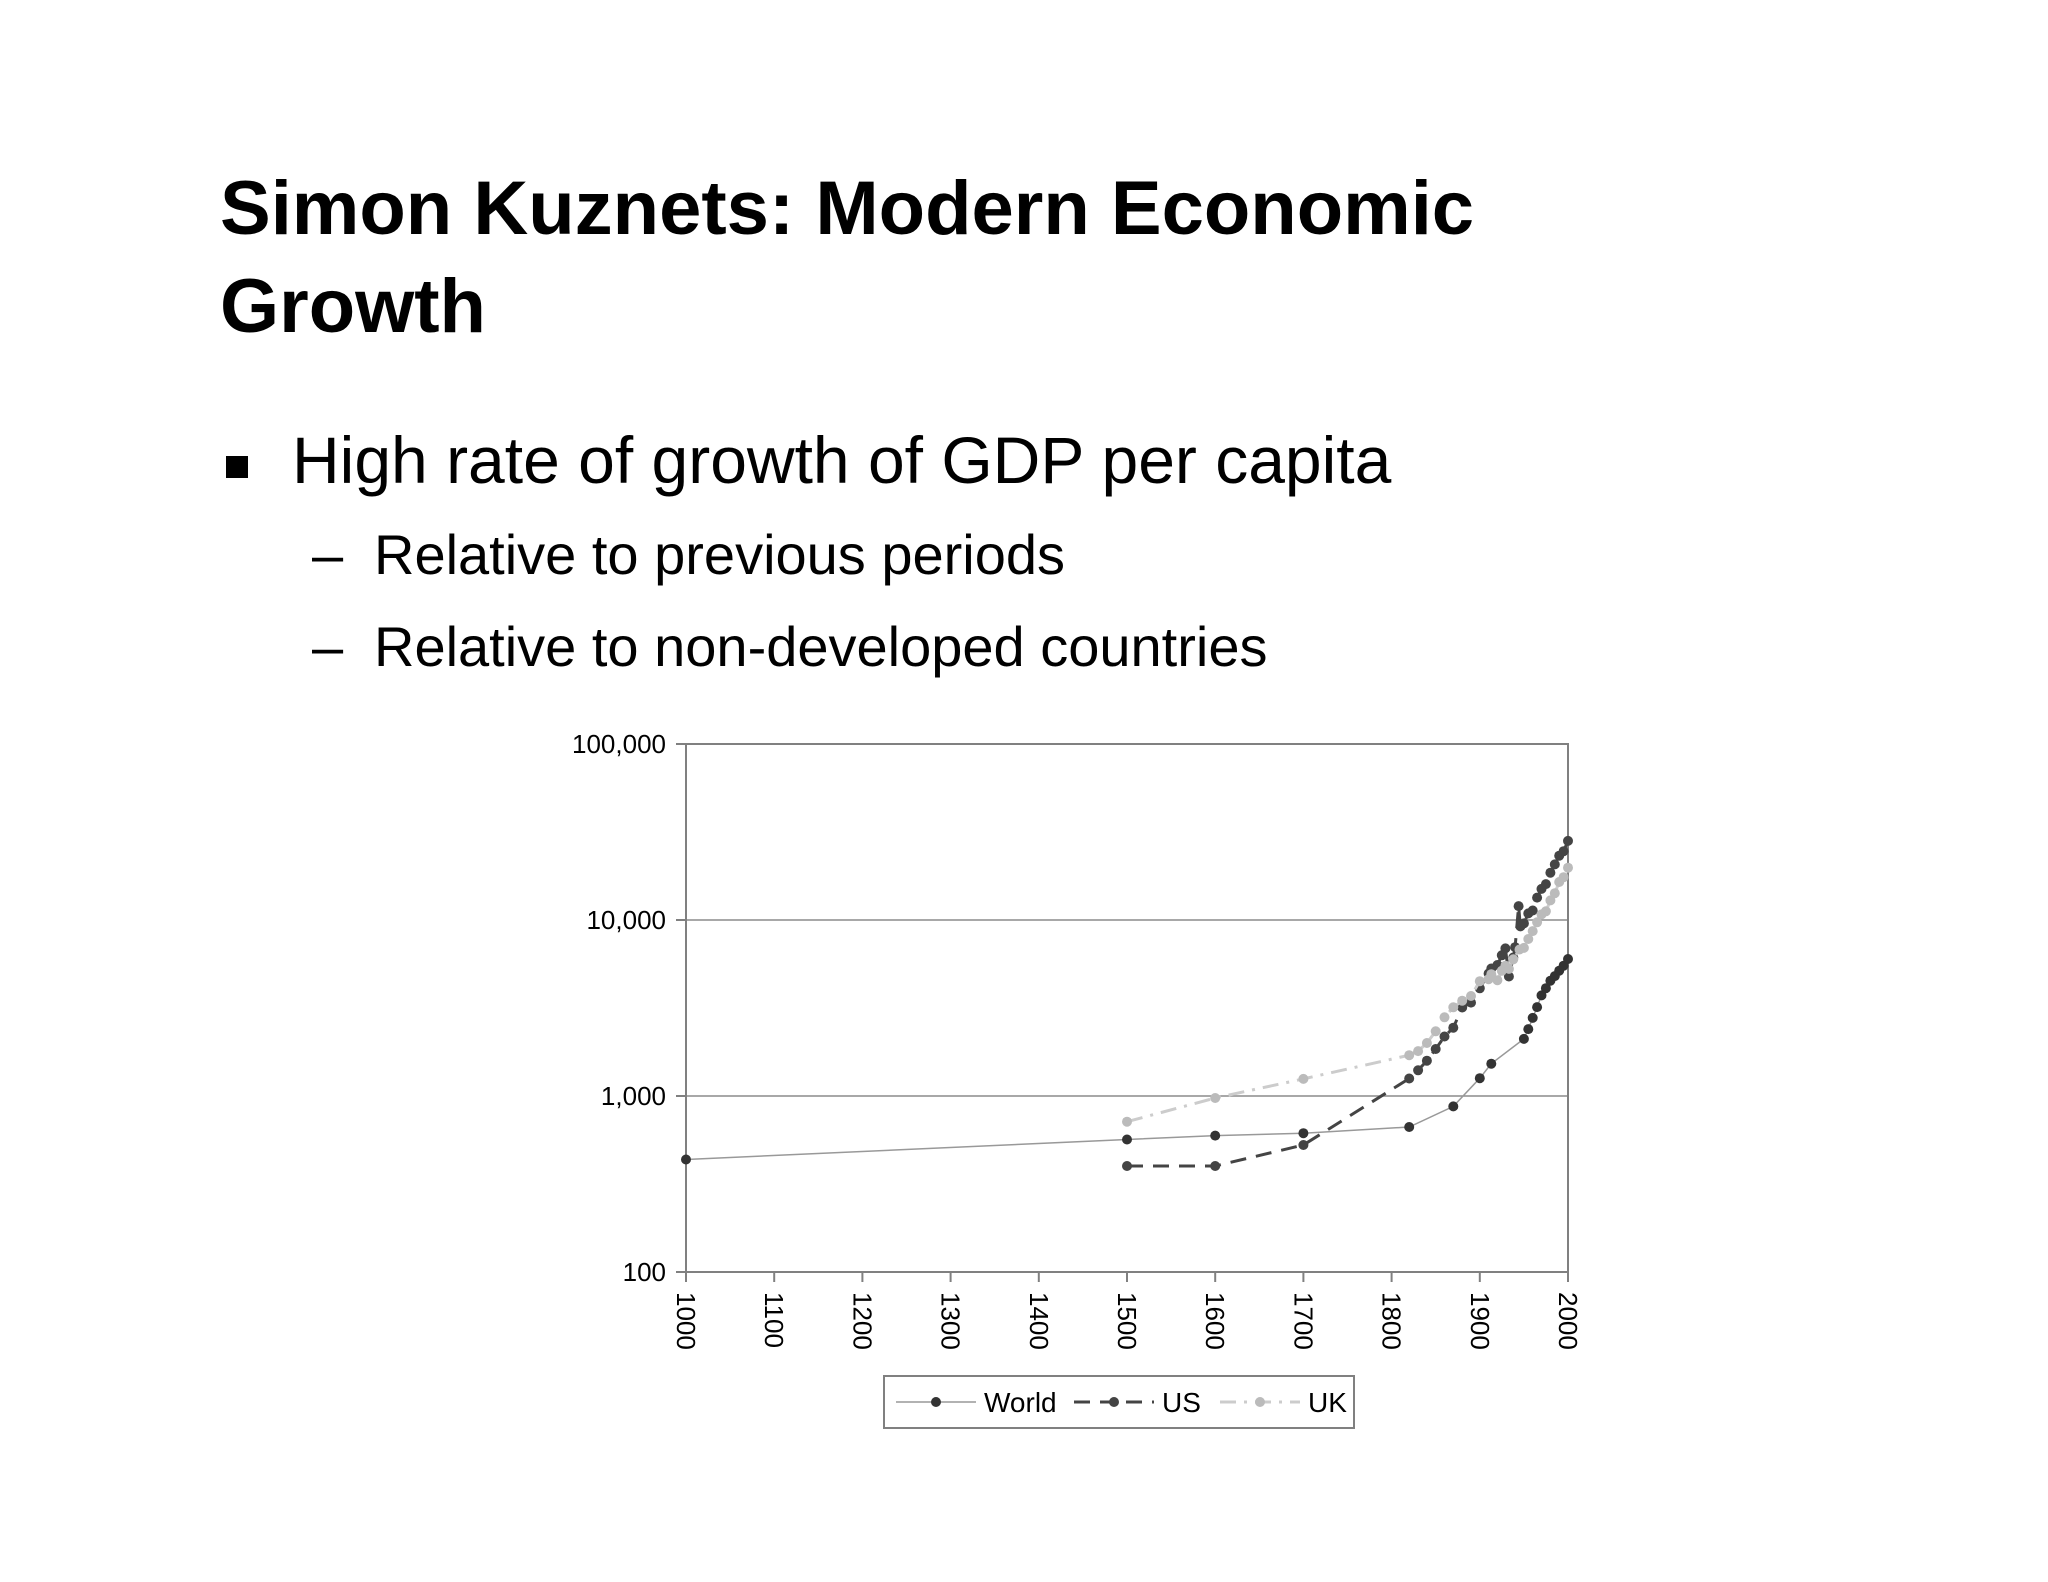 The width and height of the screenshot is (2048, 1582). I want to click on sub-bullet-text: Relative to previous periods, so click(720, 554).